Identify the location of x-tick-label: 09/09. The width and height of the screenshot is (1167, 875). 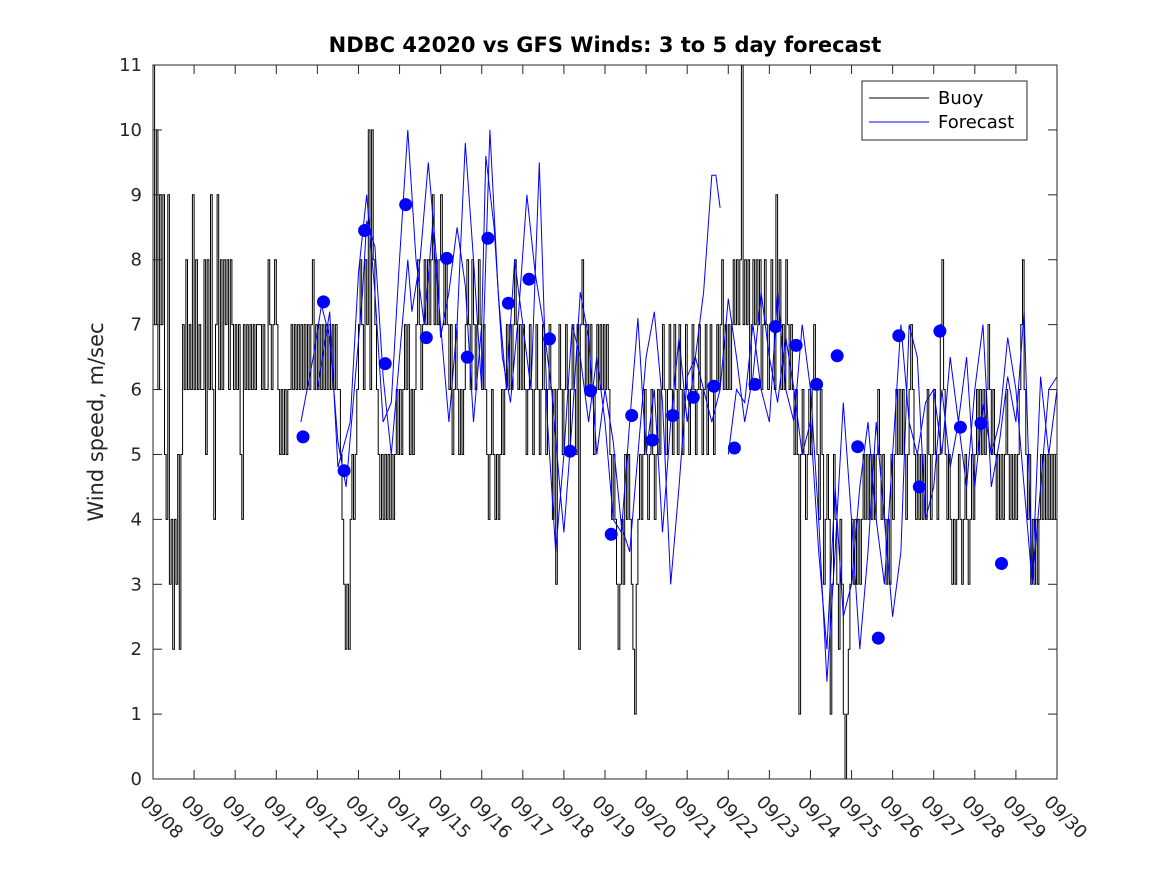
(203, 818).